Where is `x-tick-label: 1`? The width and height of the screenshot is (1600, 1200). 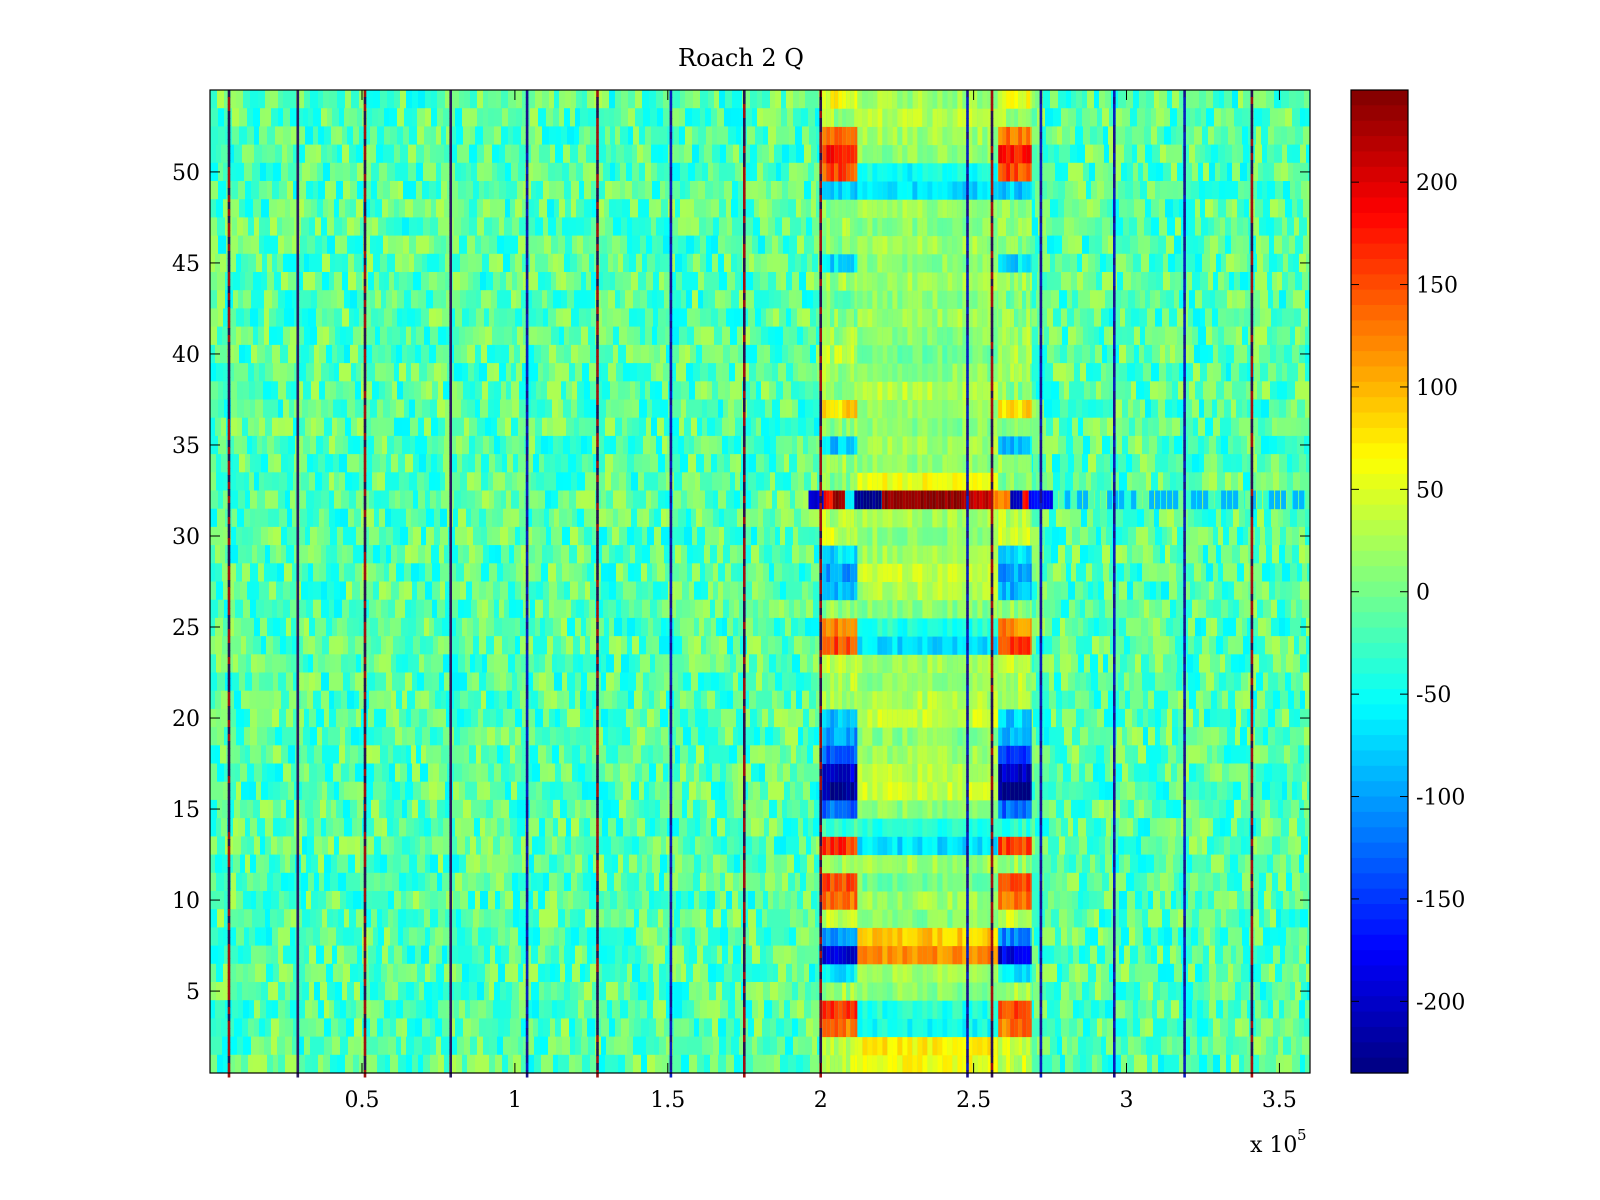
x-tick-label: 1 is located at coordinates (515, 1100).